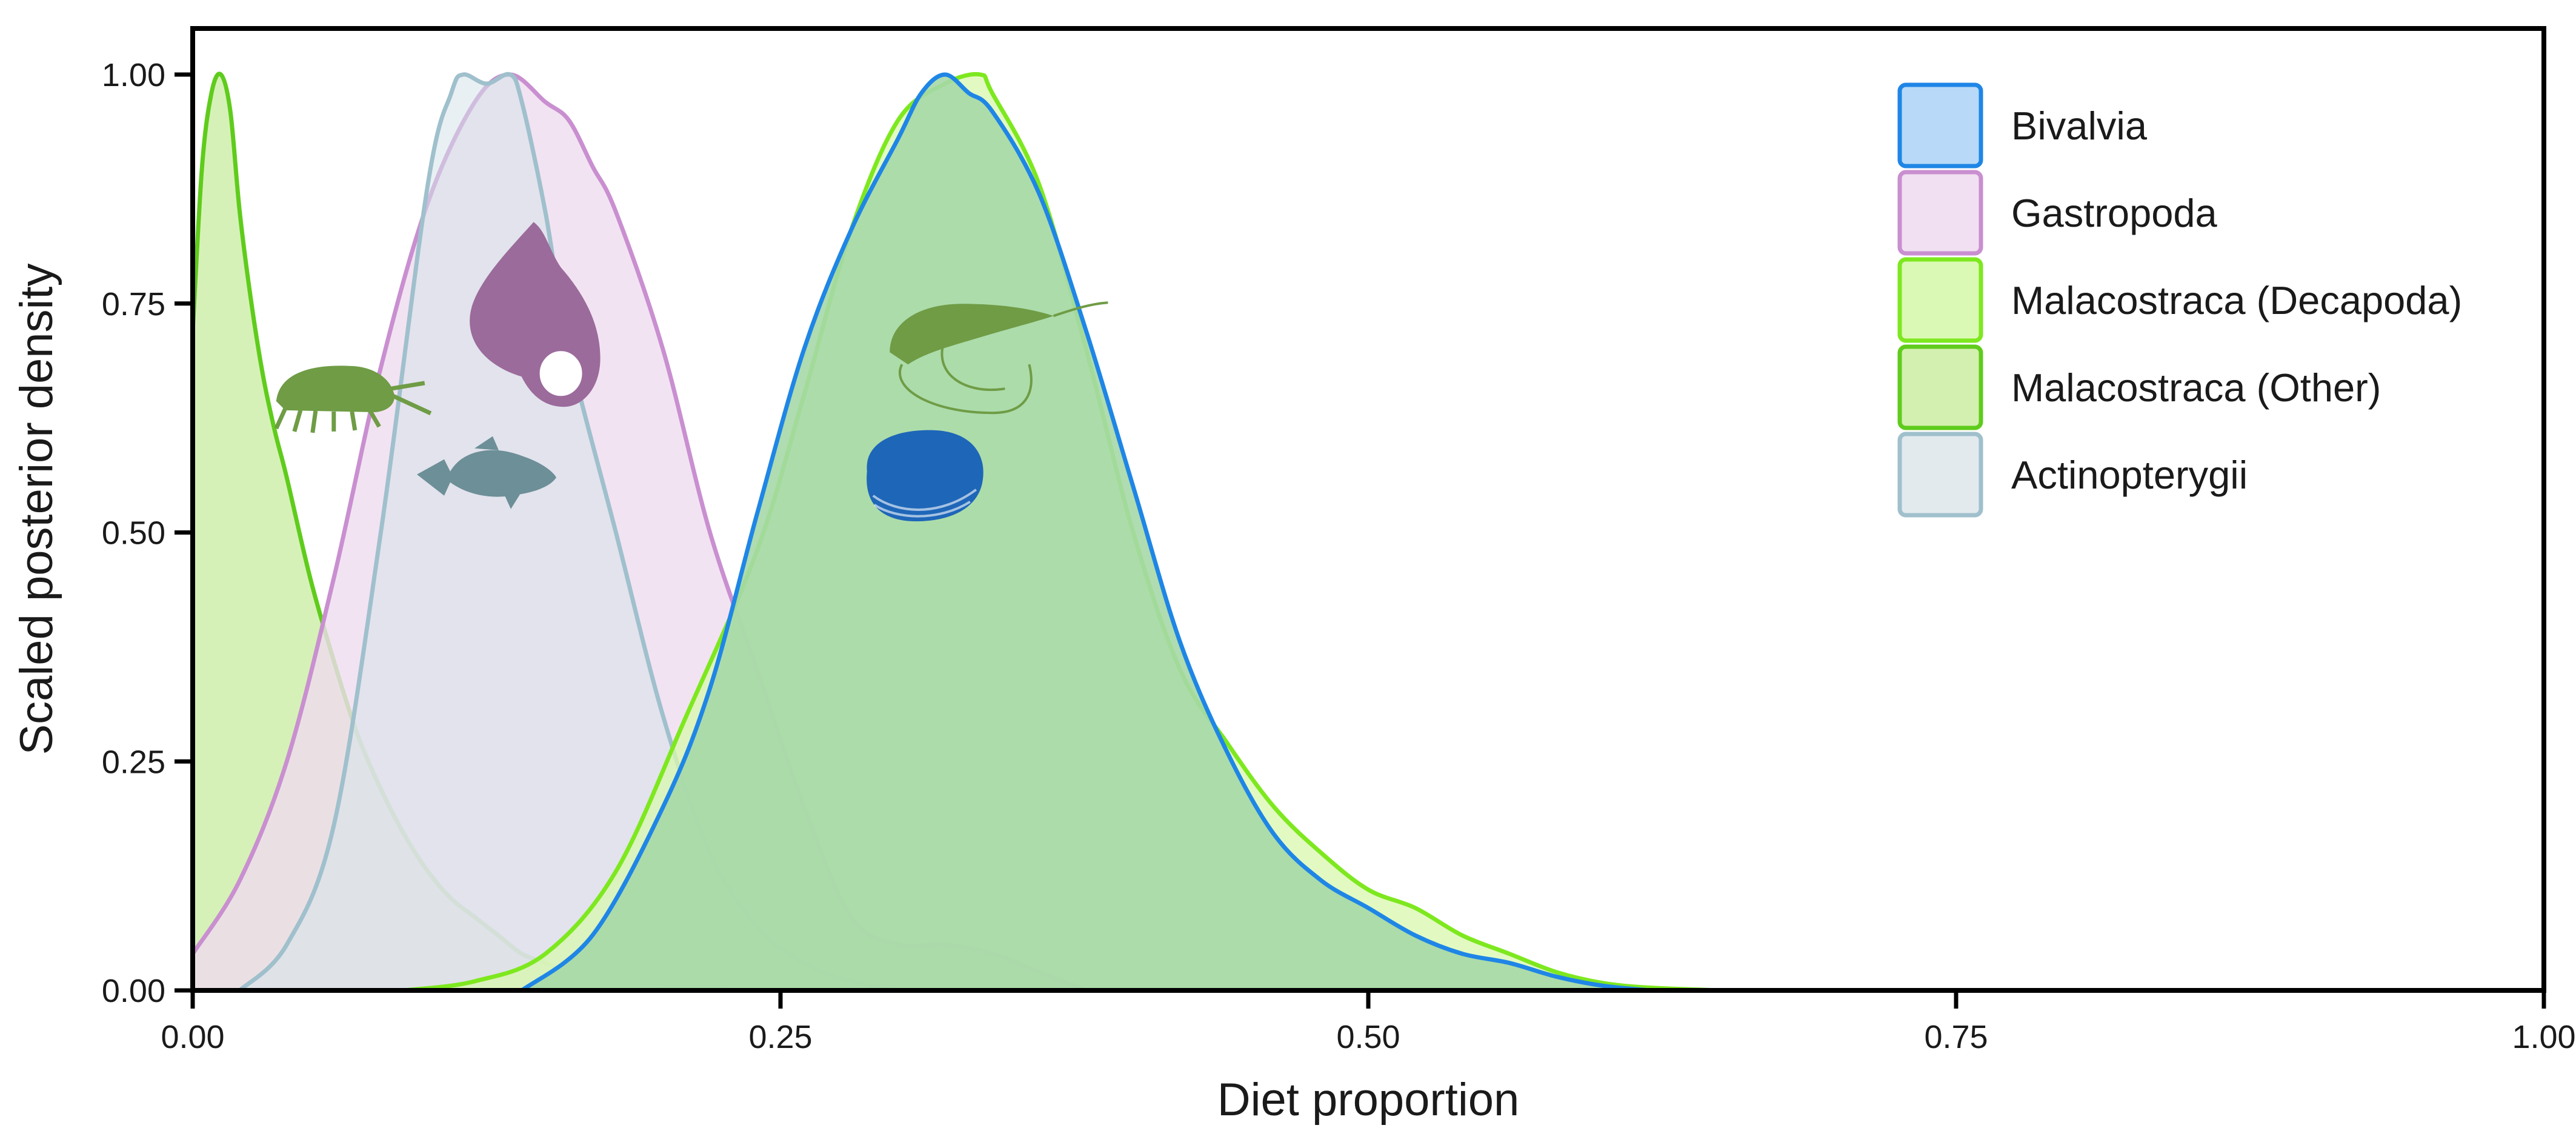 The image size is (2576, 1148). I want to click on legend-item-gastropoda: Gastropoda, so click(2057, 213).